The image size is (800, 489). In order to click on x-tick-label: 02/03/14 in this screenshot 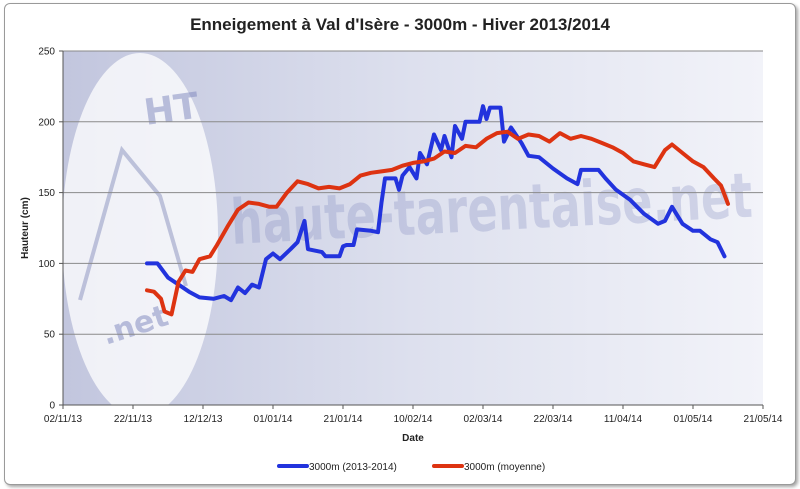, I will do `click(483, 419)`.